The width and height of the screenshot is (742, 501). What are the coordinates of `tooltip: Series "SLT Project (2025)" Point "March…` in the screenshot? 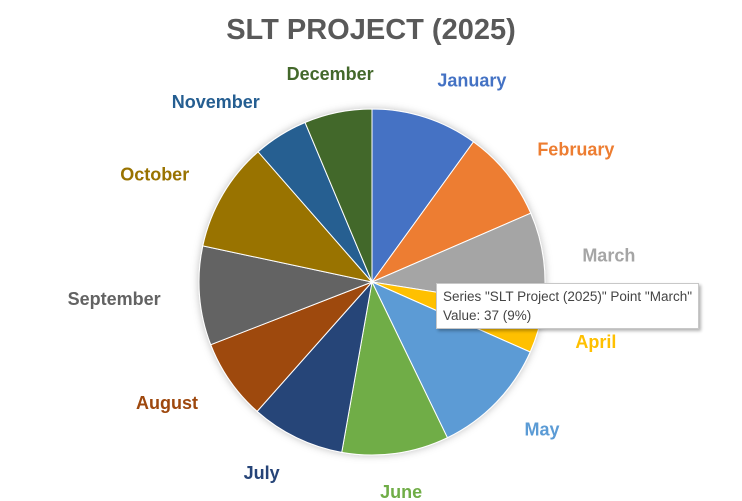 It's located at (568, 306).